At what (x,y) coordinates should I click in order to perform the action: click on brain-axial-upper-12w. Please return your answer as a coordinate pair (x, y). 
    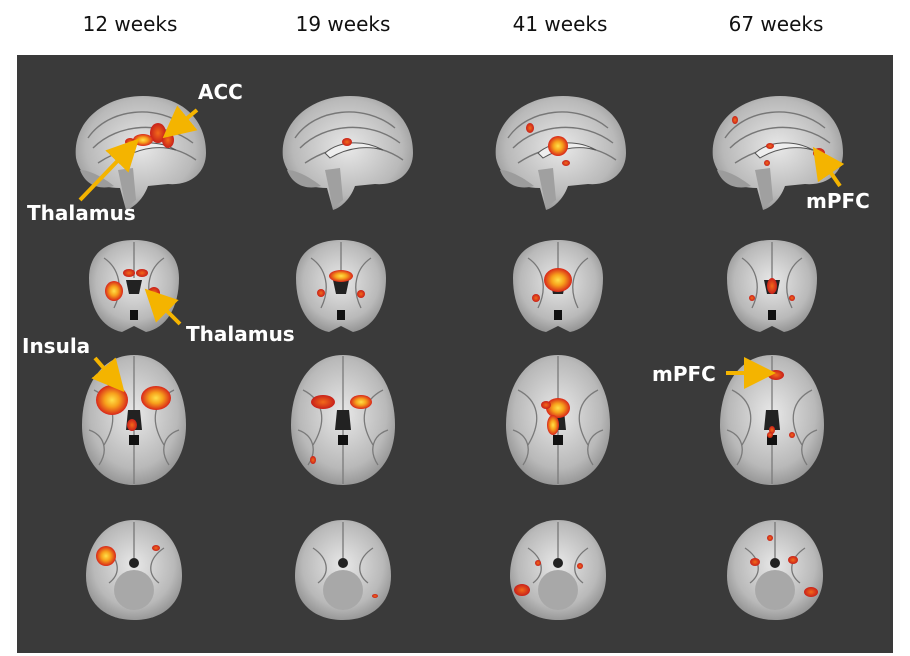
    Looking at the image, I should click on (134, 420).